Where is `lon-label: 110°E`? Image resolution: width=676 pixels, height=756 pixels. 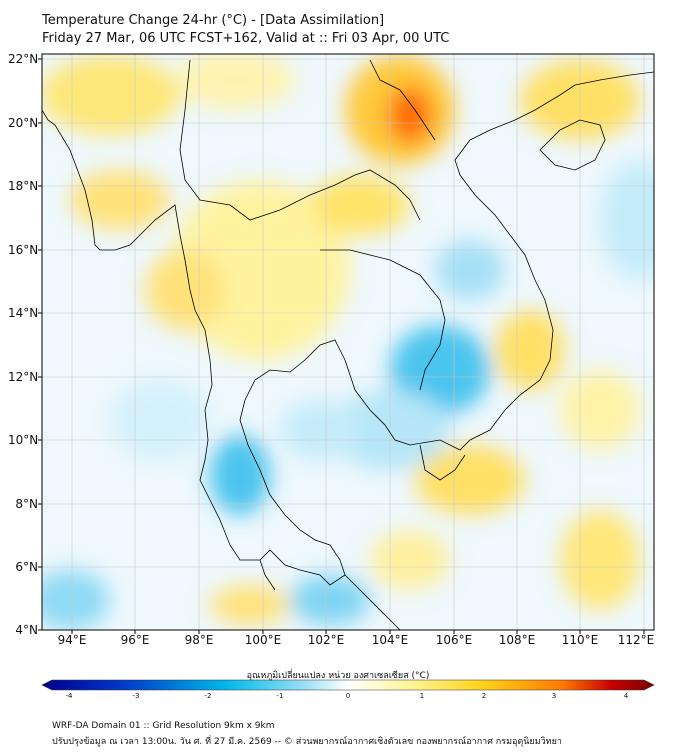 lon-label: 110°E is located at coordinates (580, 640).